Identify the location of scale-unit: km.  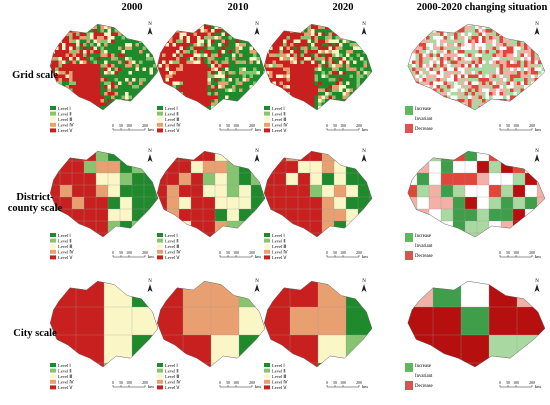
(151, 129).